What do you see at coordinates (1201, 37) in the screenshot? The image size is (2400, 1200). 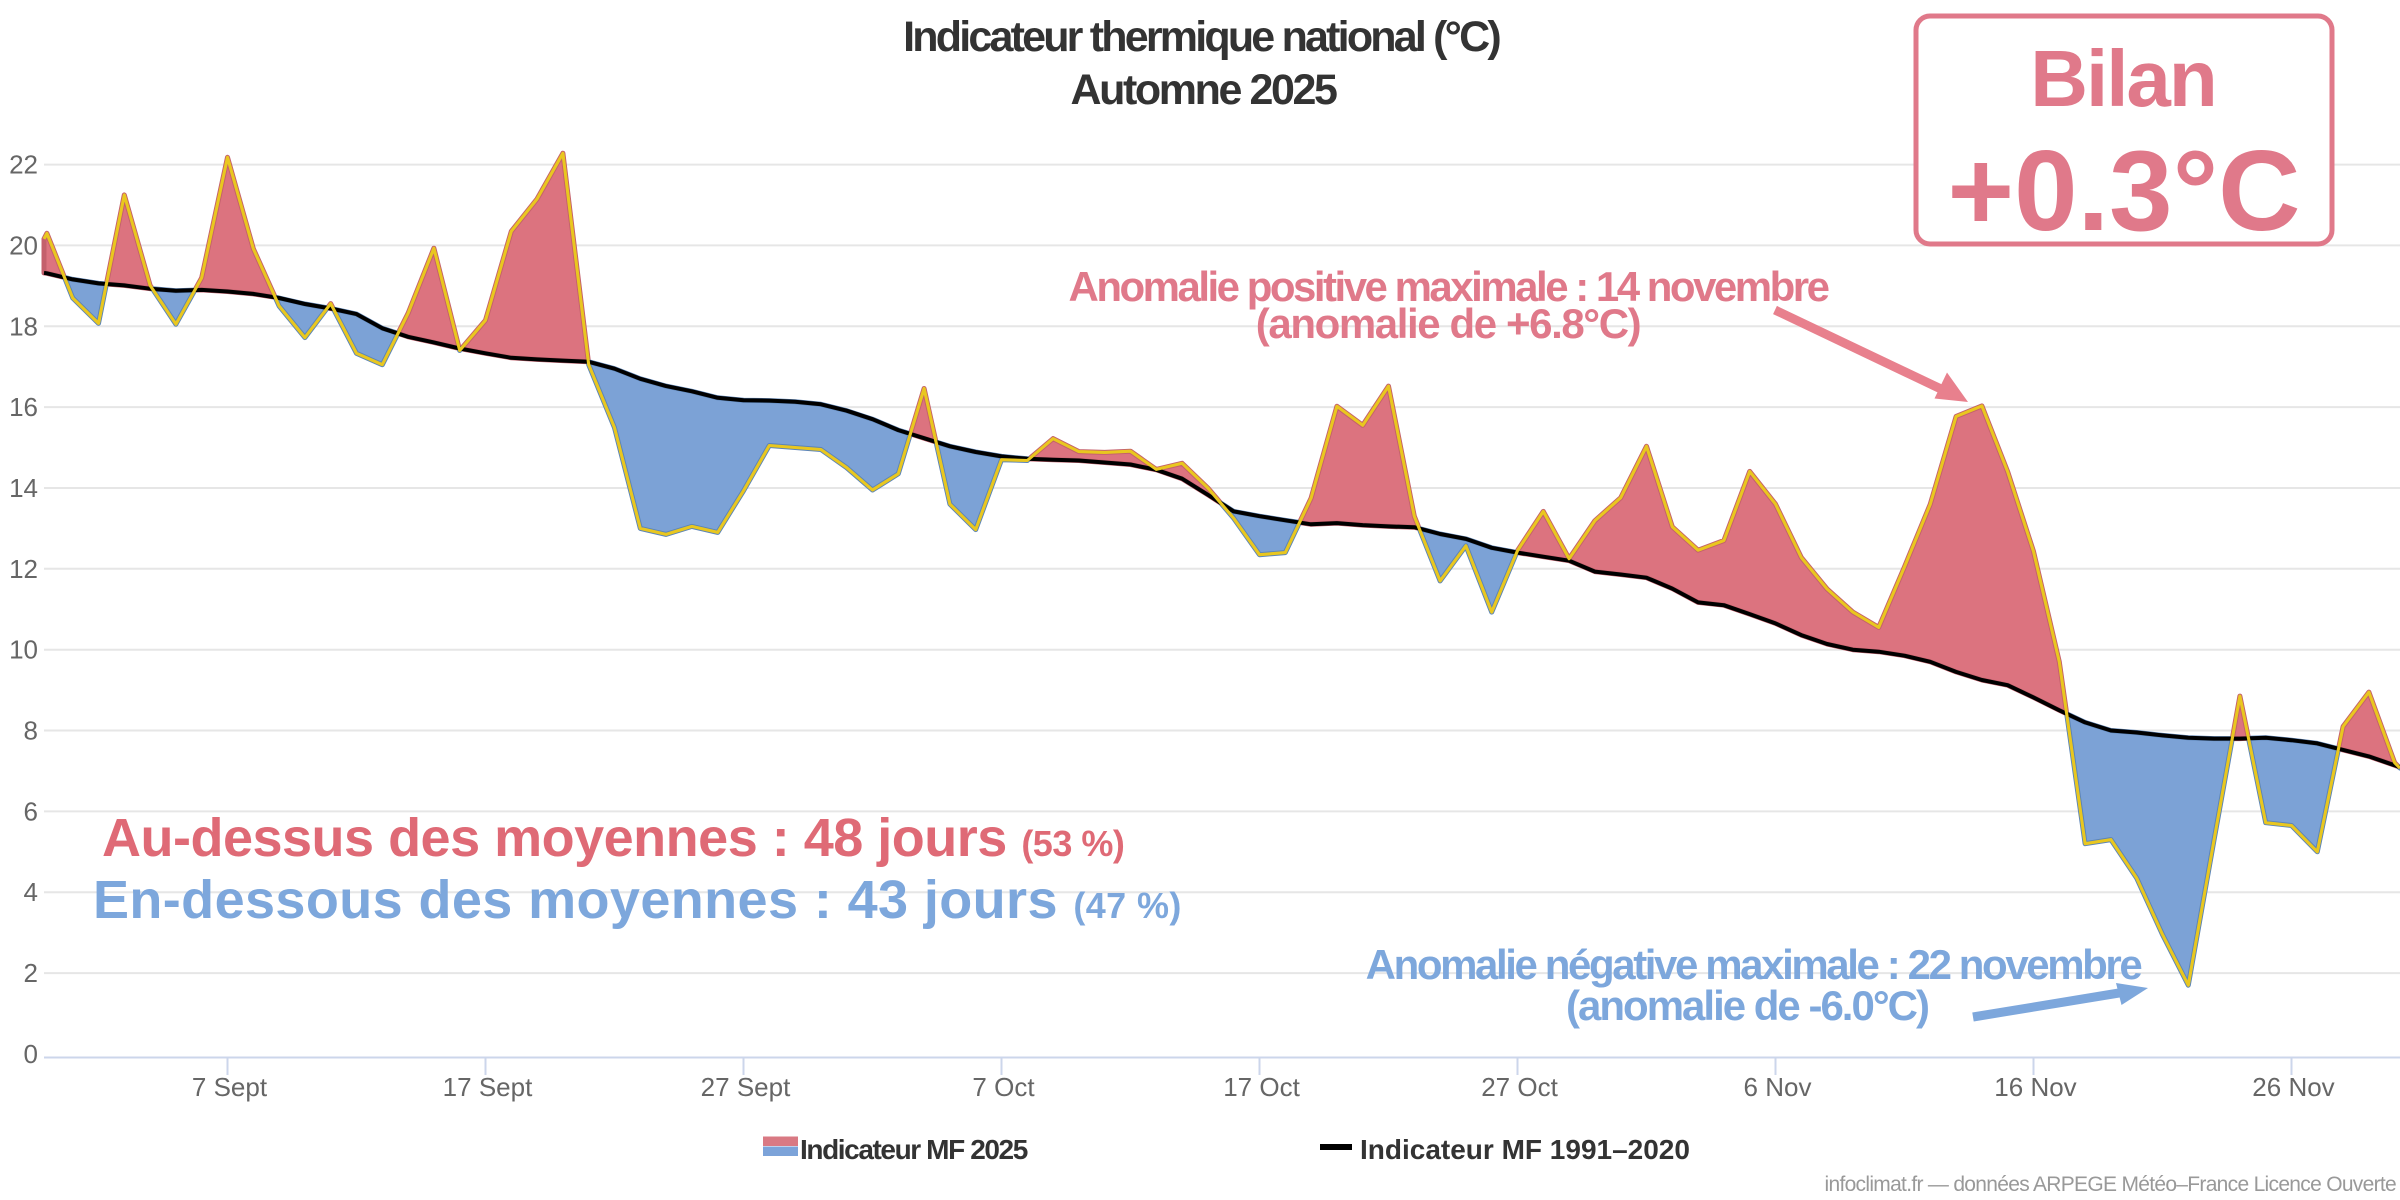 I see `svg-text:Indicateur thermique national: Indicateur thermique national (°C)` at bounding box center [1201, 37].